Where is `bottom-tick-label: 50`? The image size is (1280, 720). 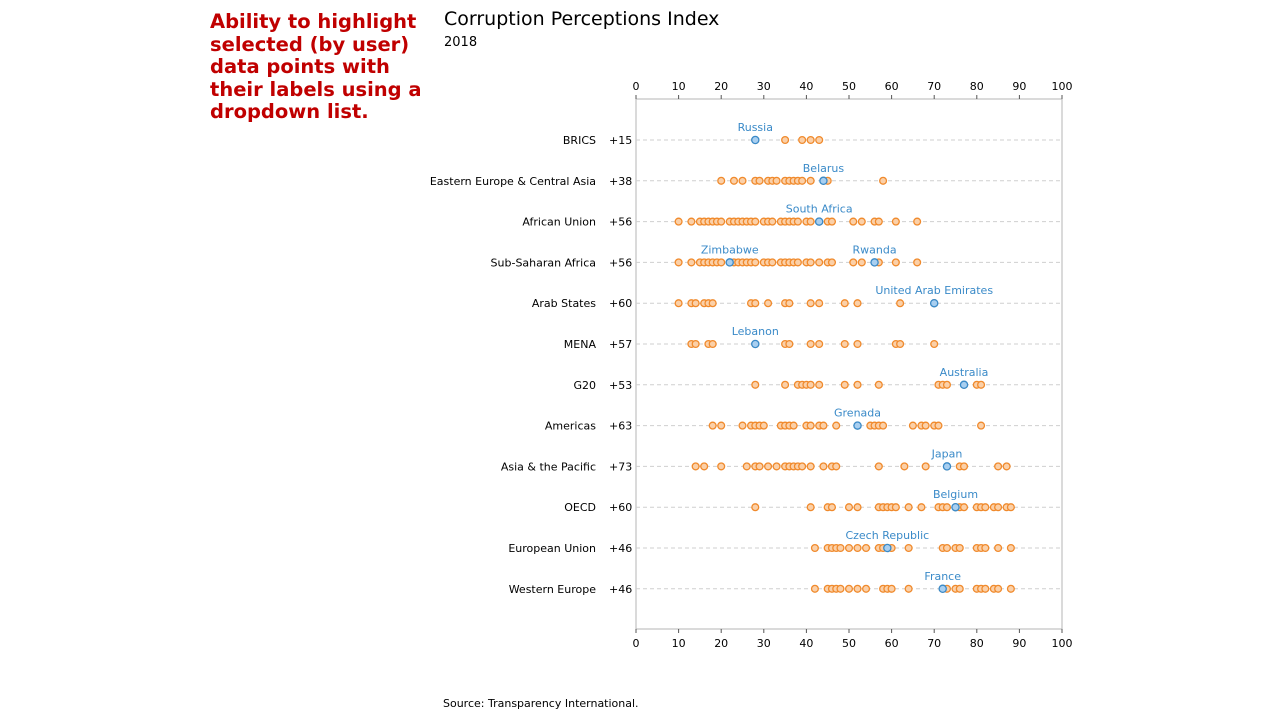 bottom-tick-label: 50 is located at coordinates (849, 643).